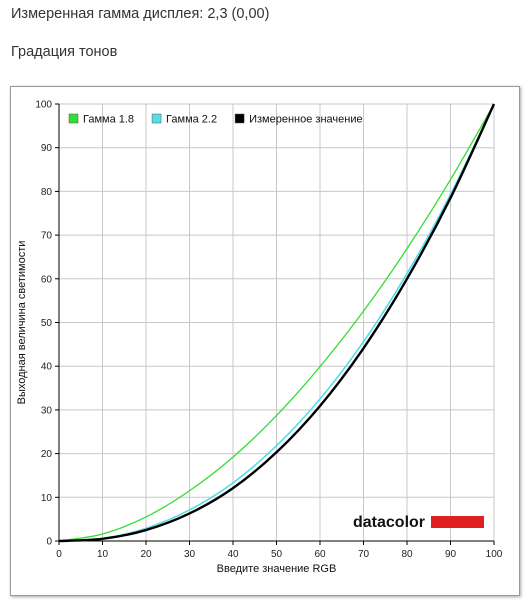 This screenshot has height=600, width=528. Describe the element at coordinates (47, 454) in the screenshot. I see `y-tick-label: 20` at that location.